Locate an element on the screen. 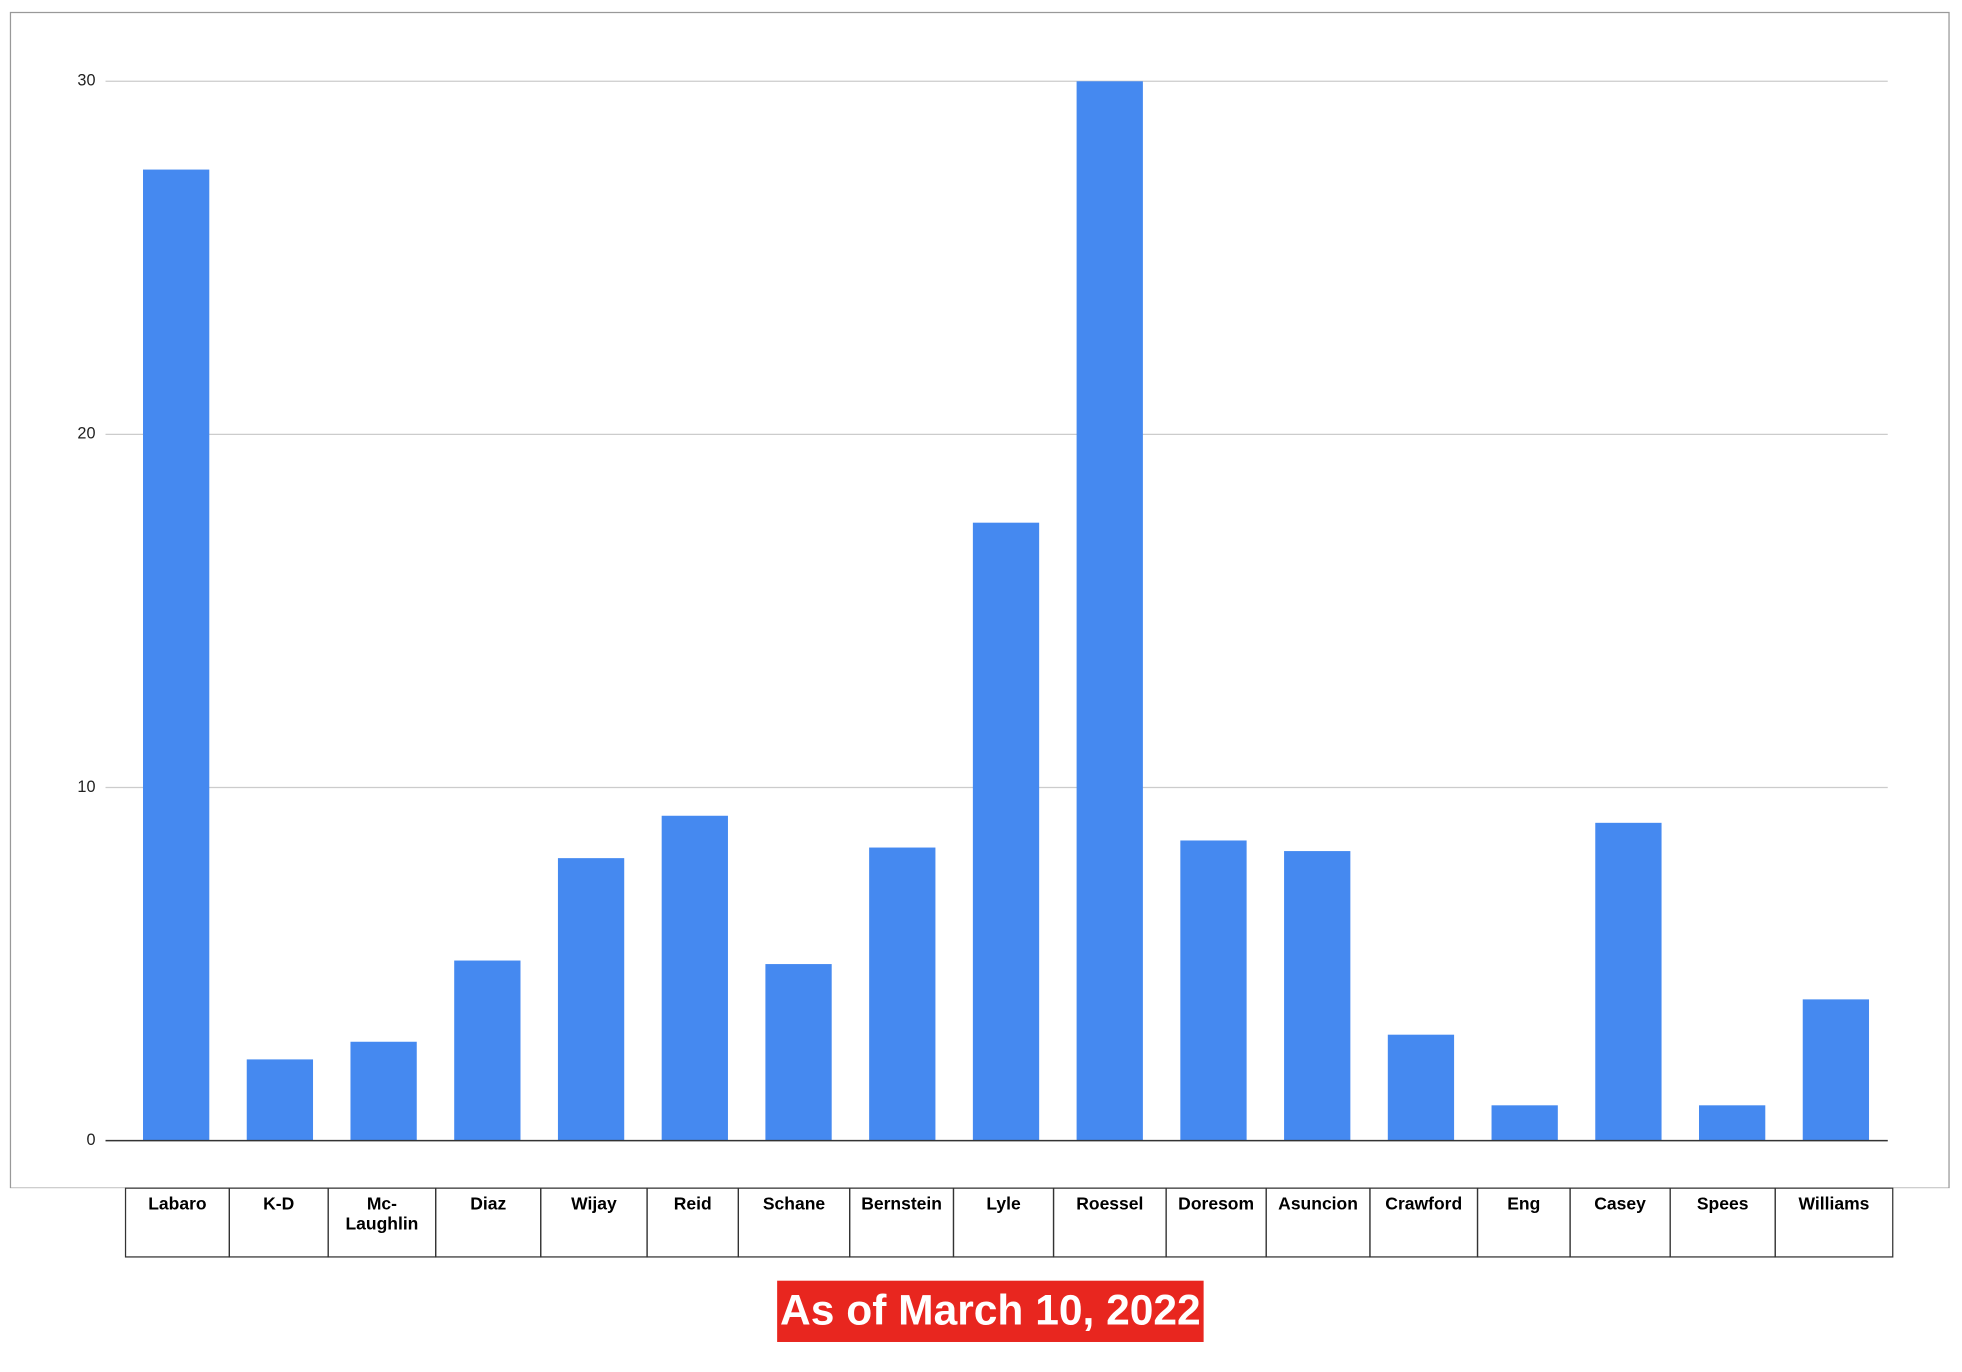 The width and height of the screenshot is (1962, 1372). label-cell-content: Spees is located at coordinates (1722, 1203).